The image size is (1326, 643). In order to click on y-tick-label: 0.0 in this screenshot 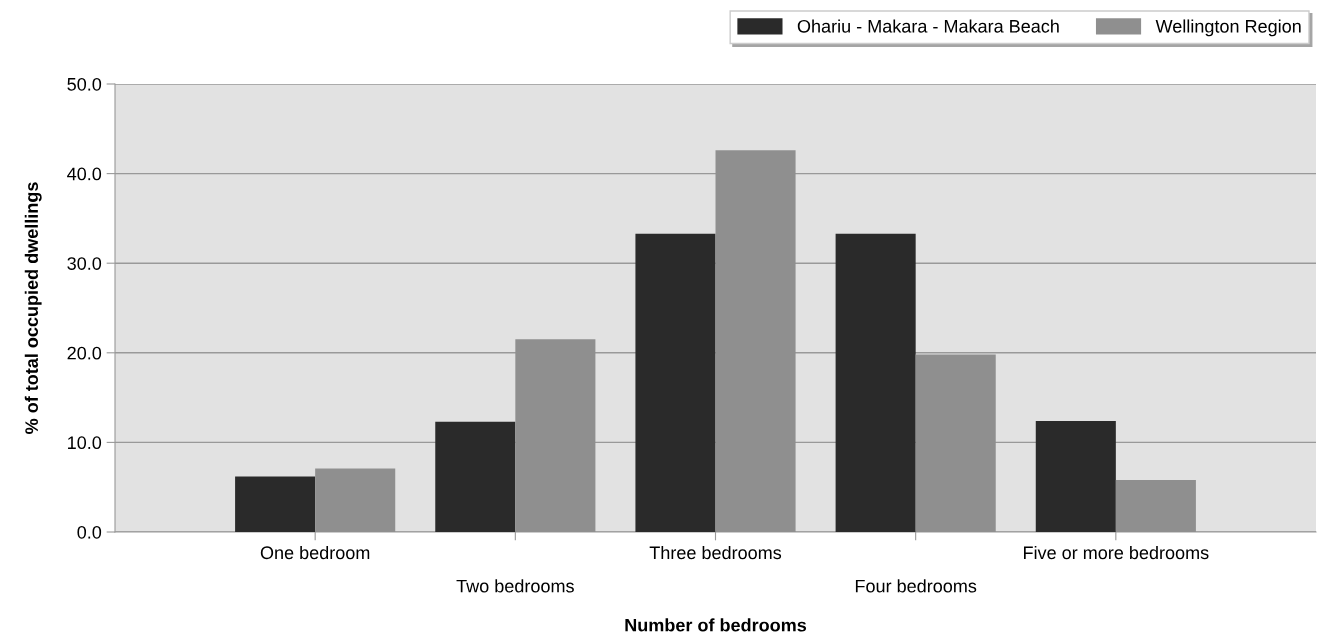, I will do `click(89, 532)`.